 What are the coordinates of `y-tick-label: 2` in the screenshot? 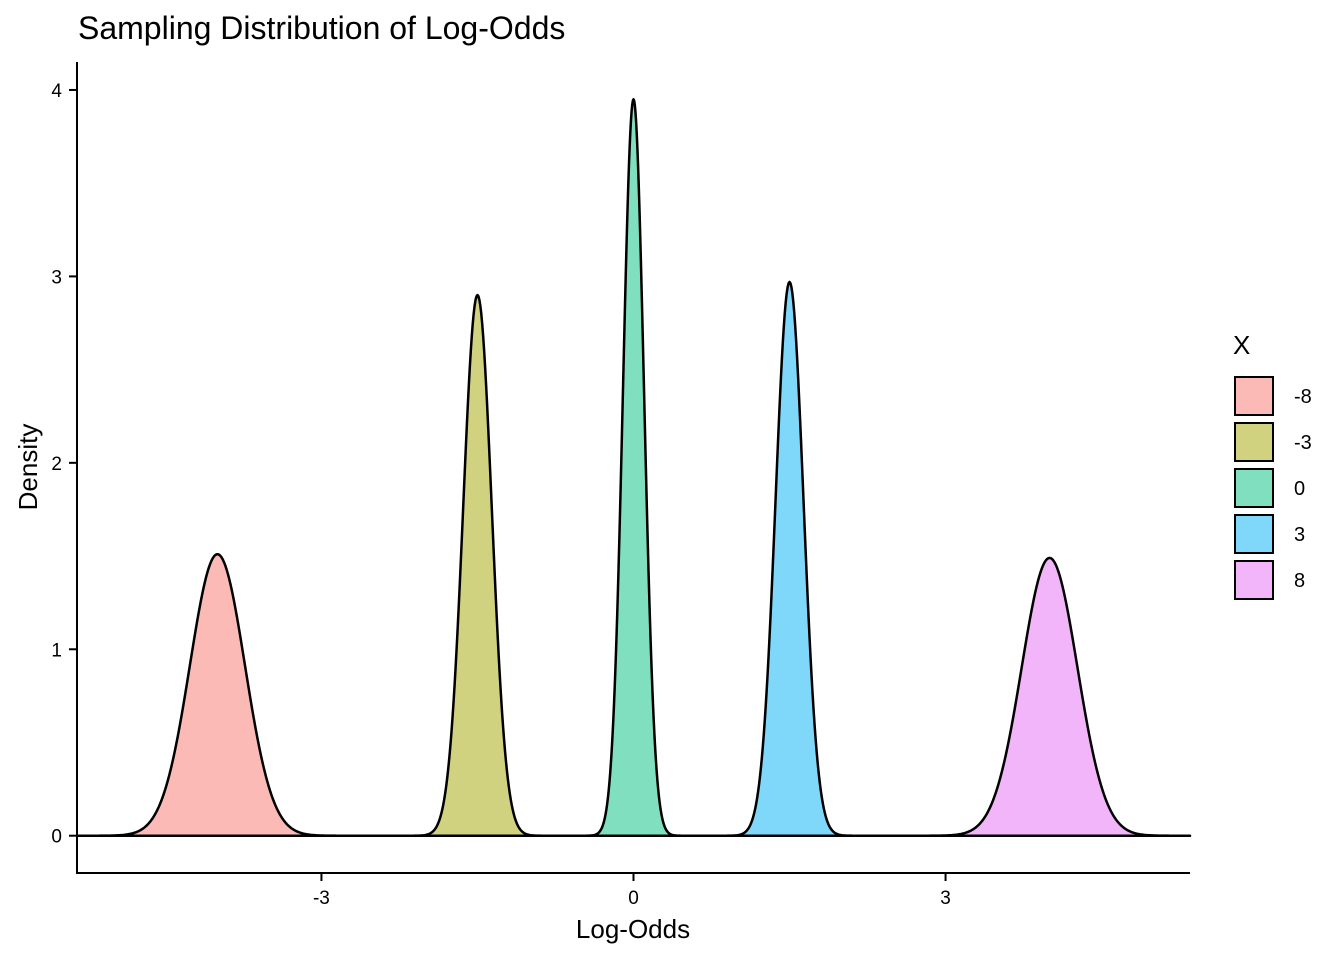 It's located at (56, 464).